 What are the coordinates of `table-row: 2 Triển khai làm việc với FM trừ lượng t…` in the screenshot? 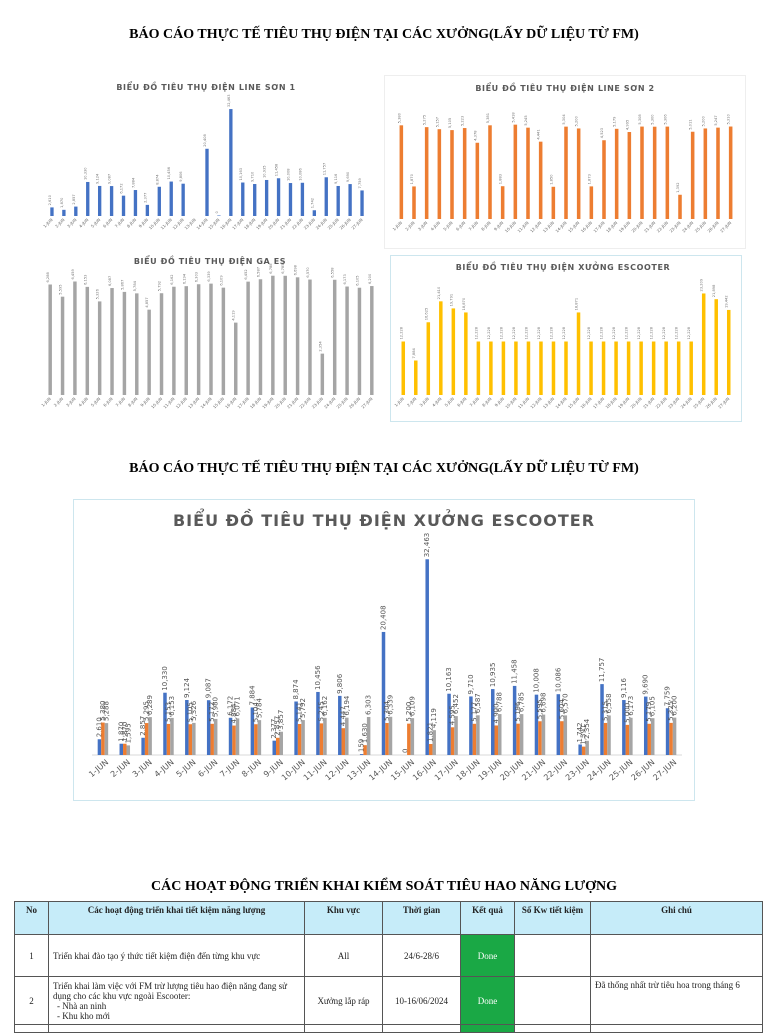 It's located at (389, 1001).